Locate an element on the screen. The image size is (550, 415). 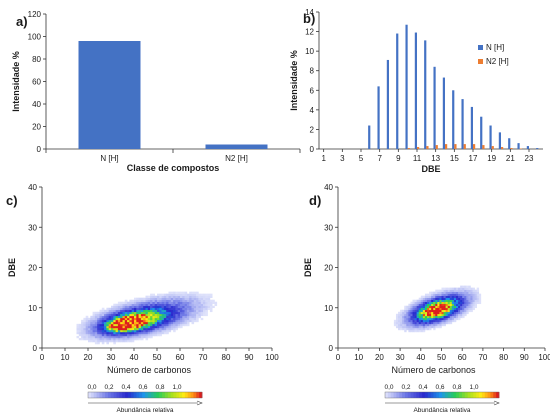
panel-d-x-tick-label: 70 is located at coordinates (482, 357).